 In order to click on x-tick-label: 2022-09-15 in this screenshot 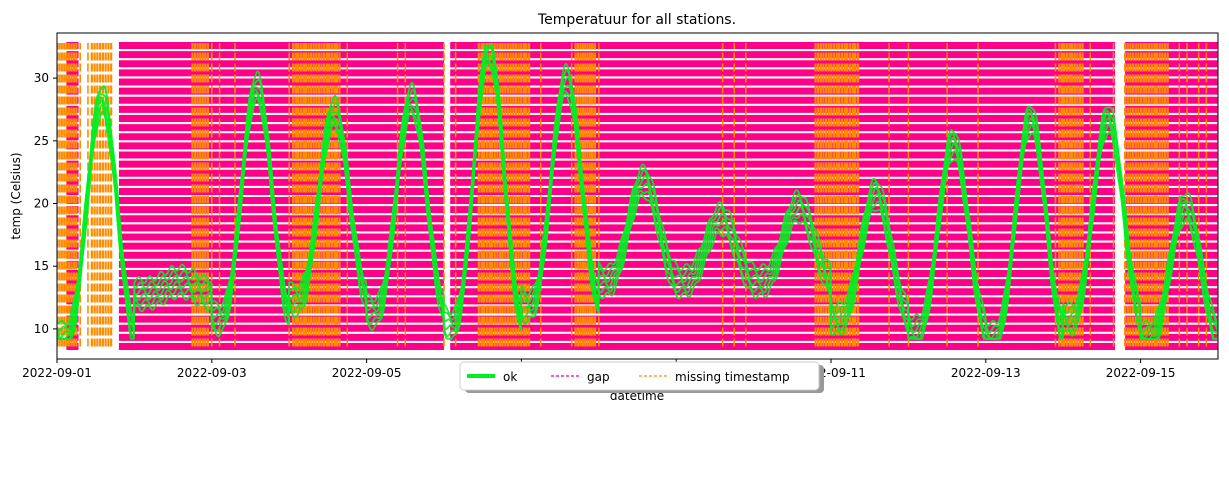, I will do `click(1141, 373)`.